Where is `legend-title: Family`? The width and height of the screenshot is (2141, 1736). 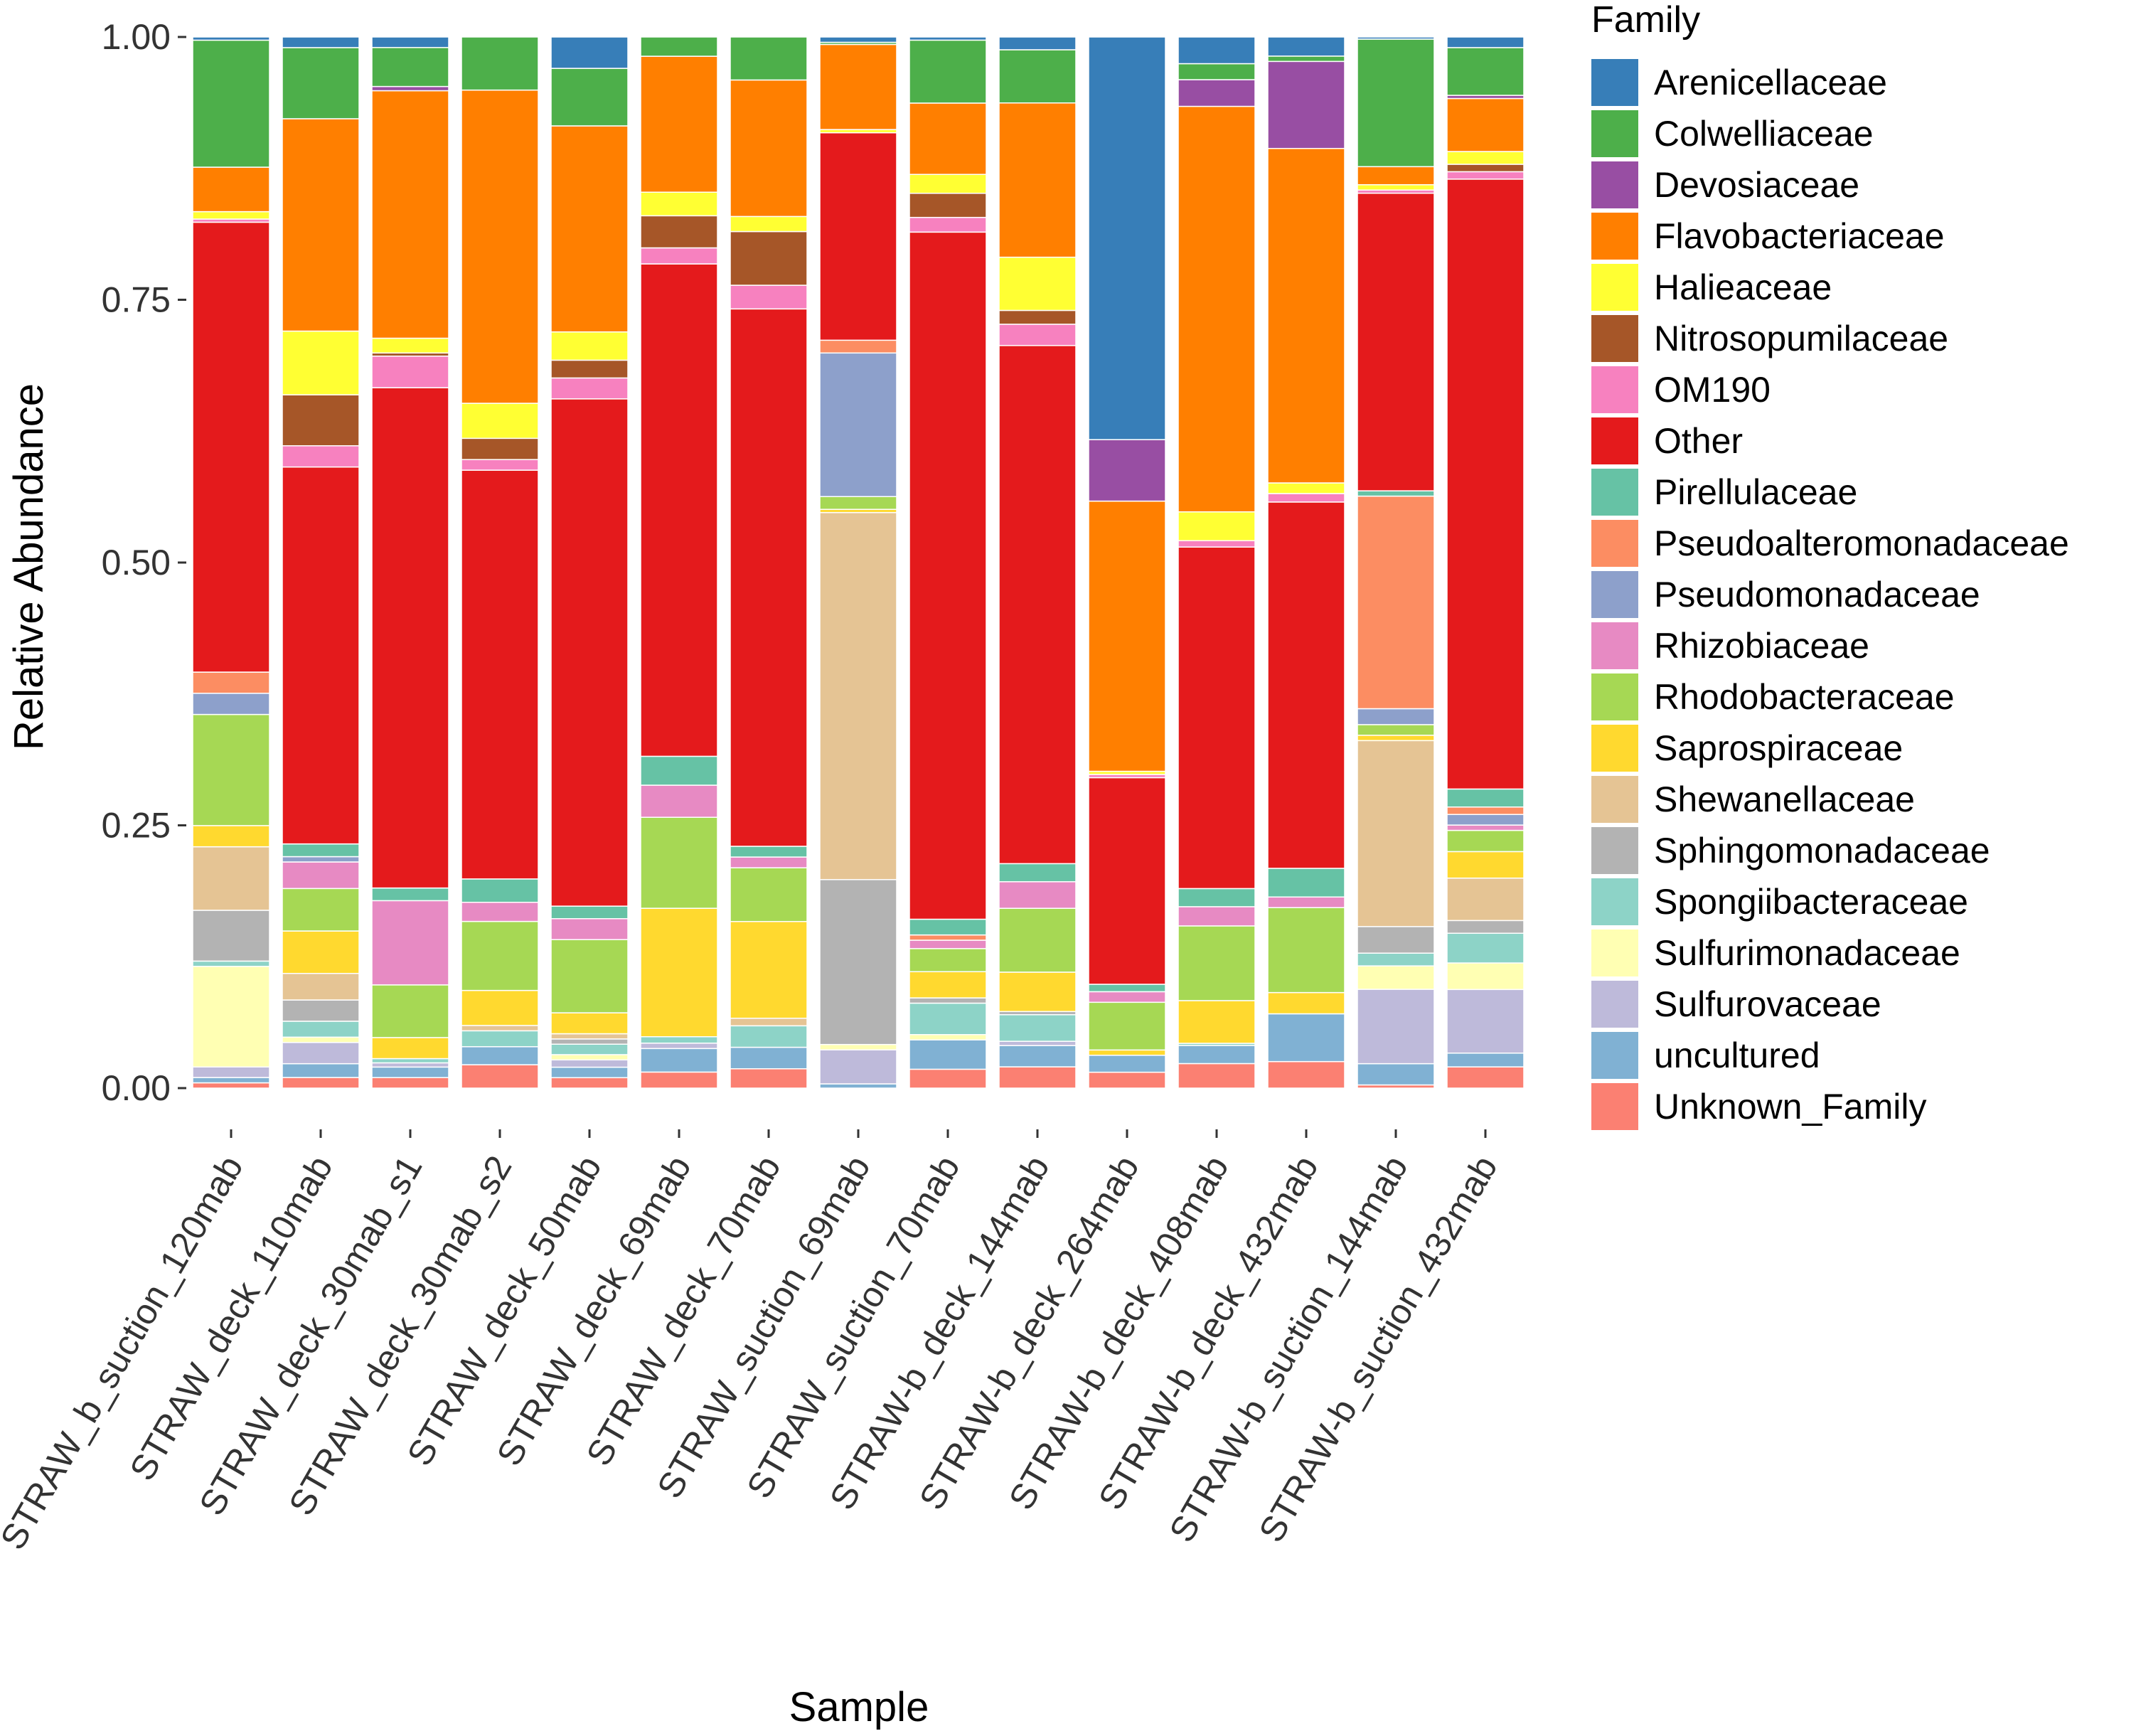
legend-title: Family is located at coordinates (1645, 20).